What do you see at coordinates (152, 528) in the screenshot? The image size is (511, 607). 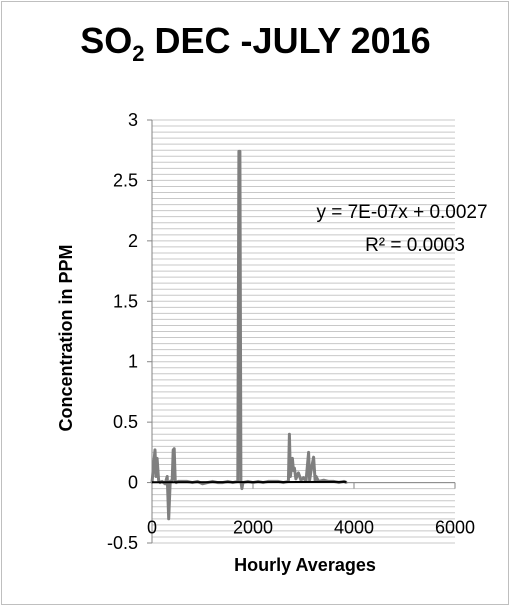 I see `x-tick-label: 0` at bounding box center [152, 528].